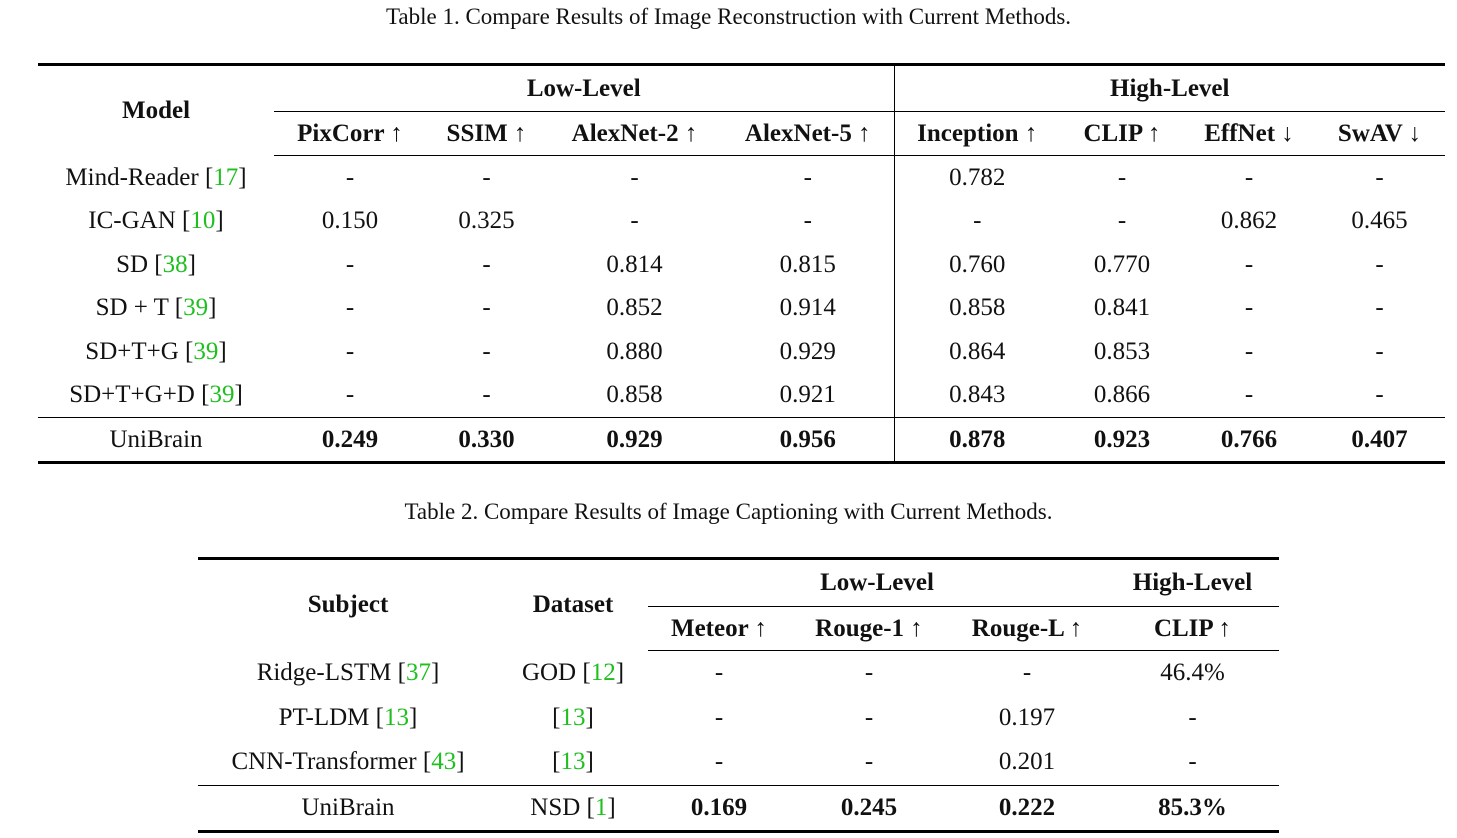 The width and height of the screenshot is (1457, 838). I want to click on subject-name: CNN-Transformer [43], so click(348, 762).